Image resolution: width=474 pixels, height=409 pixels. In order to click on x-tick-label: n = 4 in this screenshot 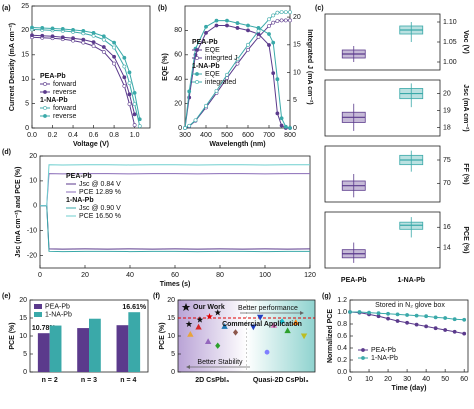, I will do `click(128, 380)`.